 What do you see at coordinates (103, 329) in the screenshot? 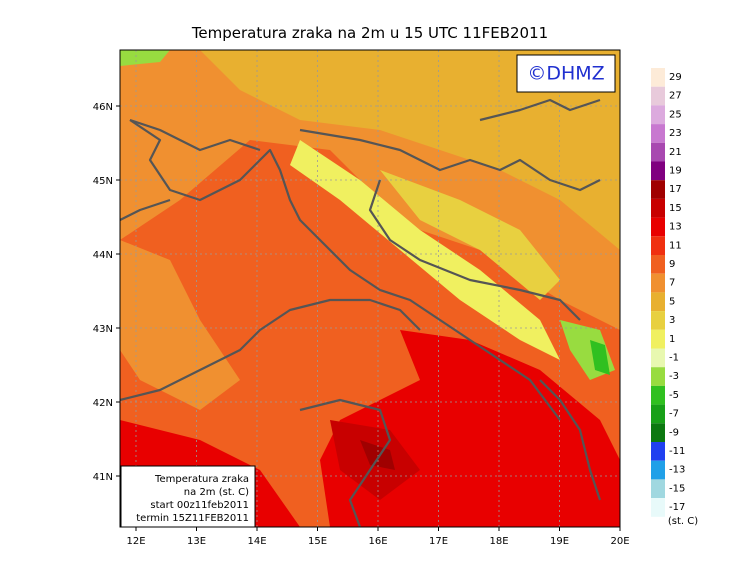
I see `lat-label: 43N` at bounding box center [103, 329].